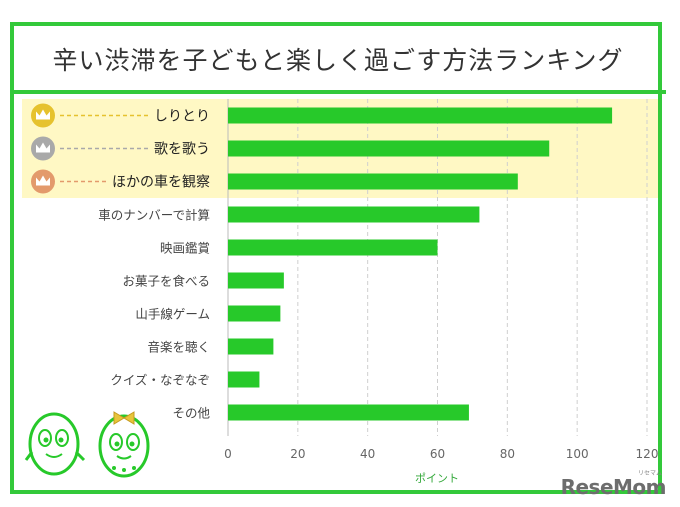 The width and height of the screenshot is (680, 507). Describe the element at coordinates (507, 454) in the screenshot. I see `x-tick-label: 80` at that location.